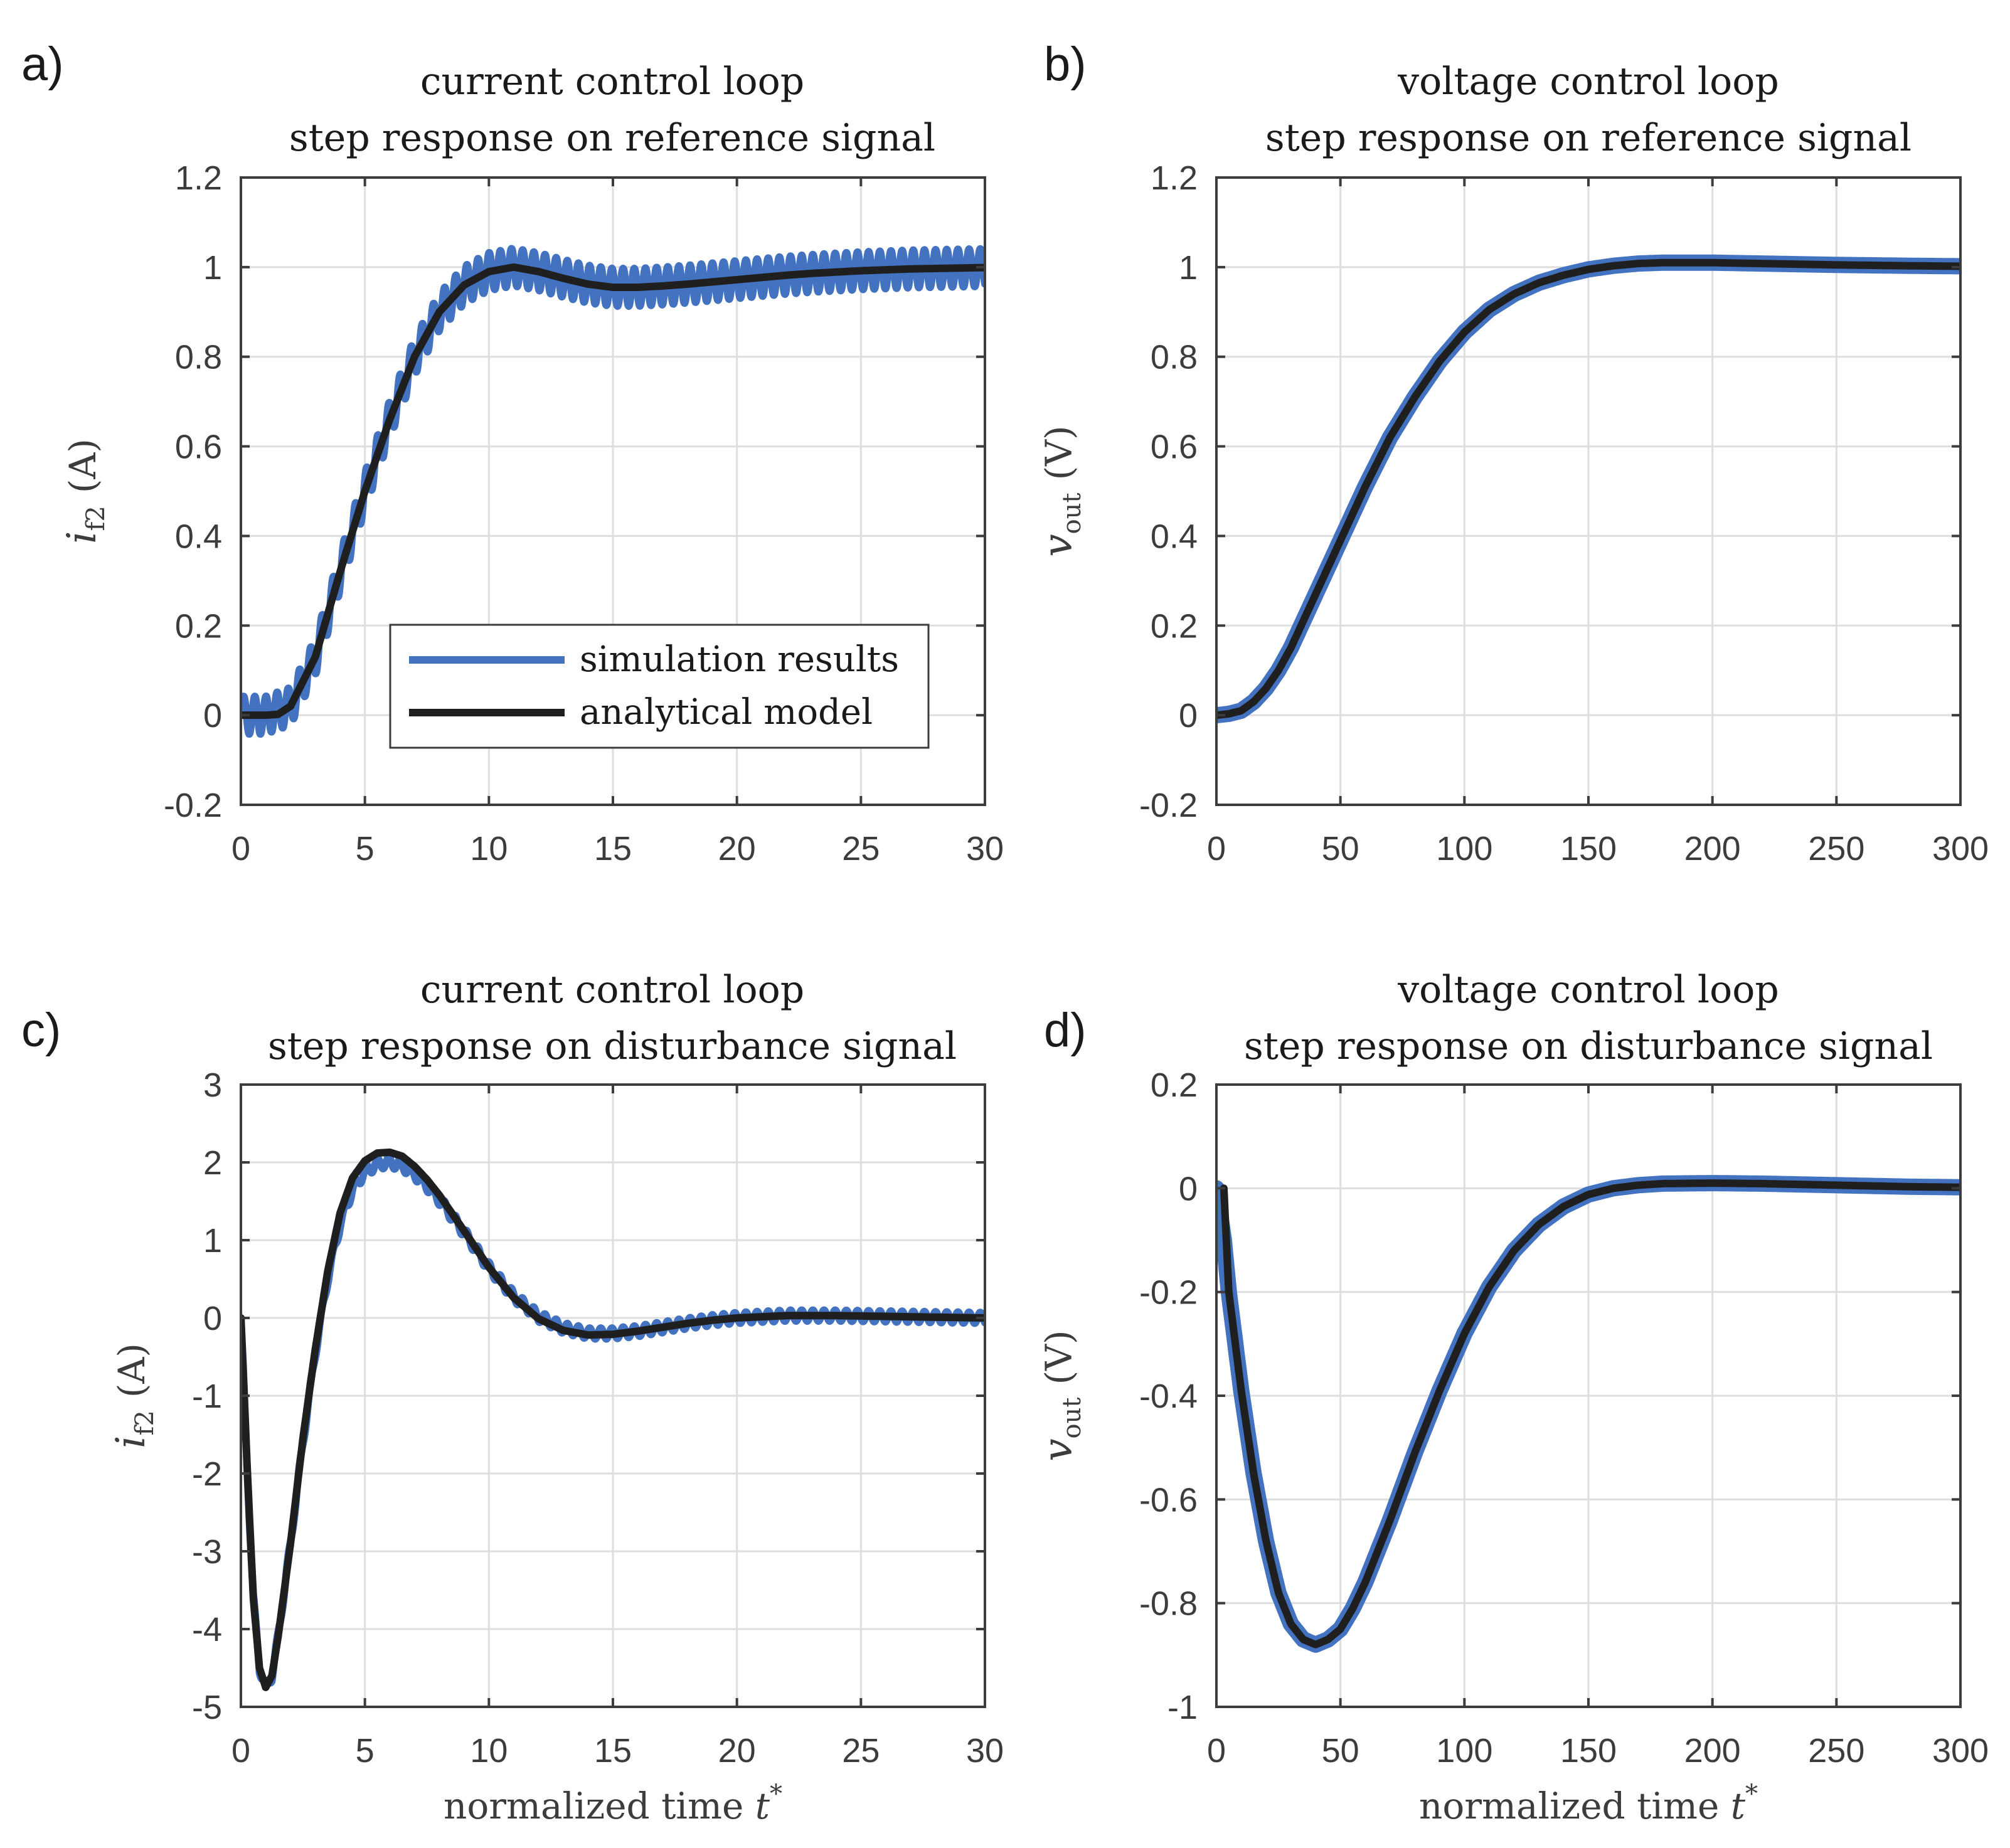 This screenshot has width=2010, height=1848. Describe the element at coordinates (144, 1422) in the screenshot. I see `y-label-subscript: f2` at that location.